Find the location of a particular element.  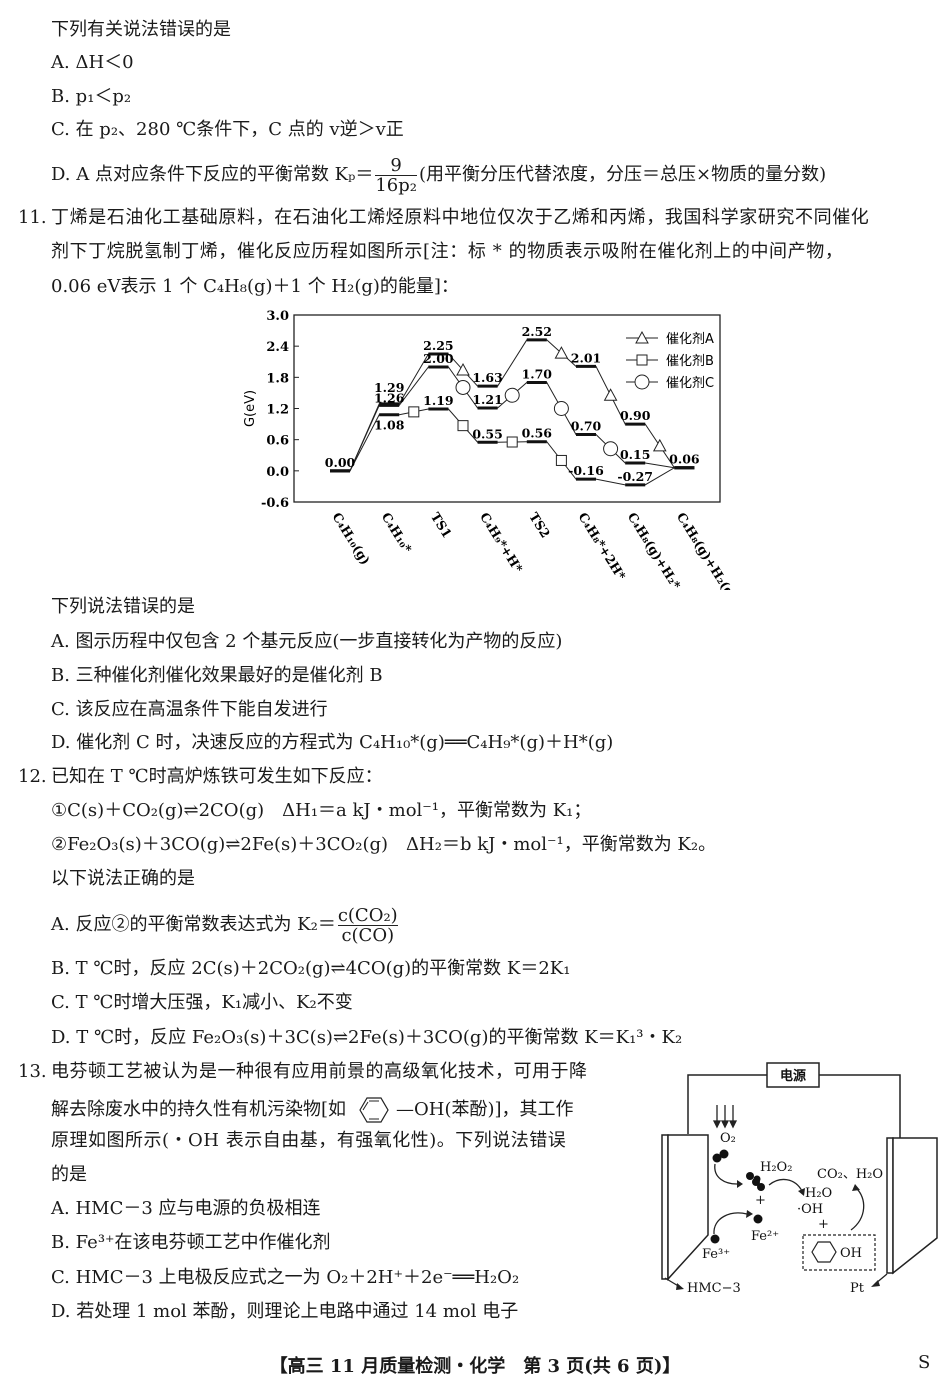

chart-background is located at coordinates (490, 445).